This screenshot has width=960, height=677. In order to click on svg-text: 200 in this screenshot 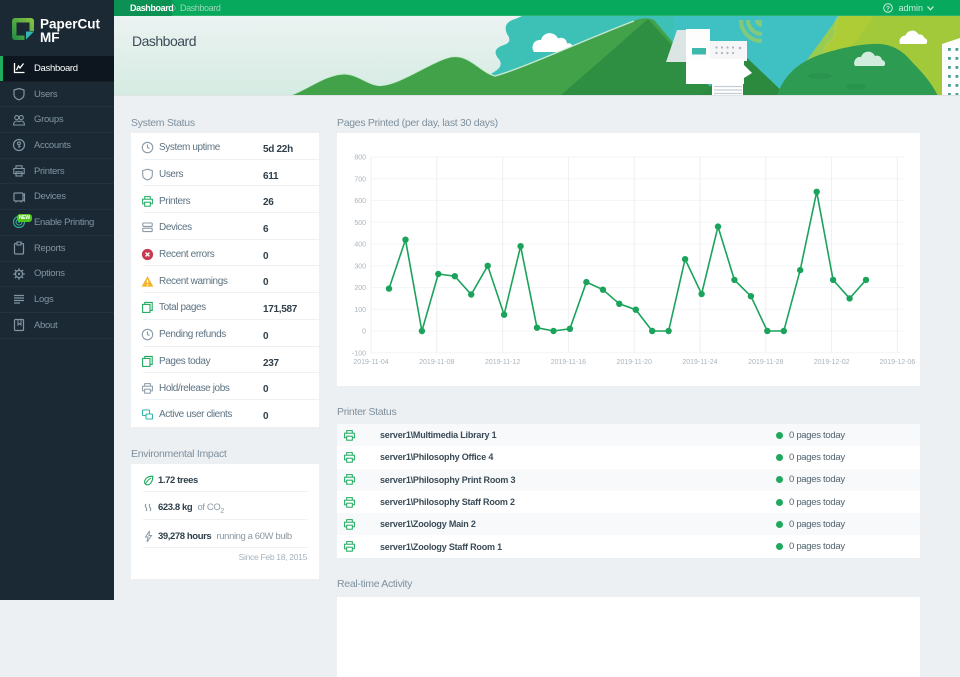, I will do `click(360, 288)`.